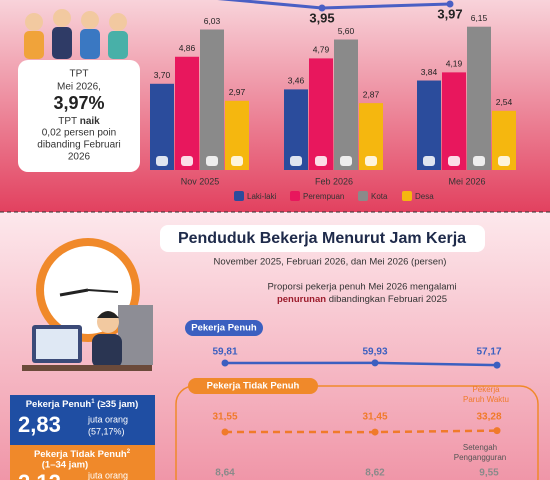  I want to click on tpt-note: 2026, so click(79, 157).